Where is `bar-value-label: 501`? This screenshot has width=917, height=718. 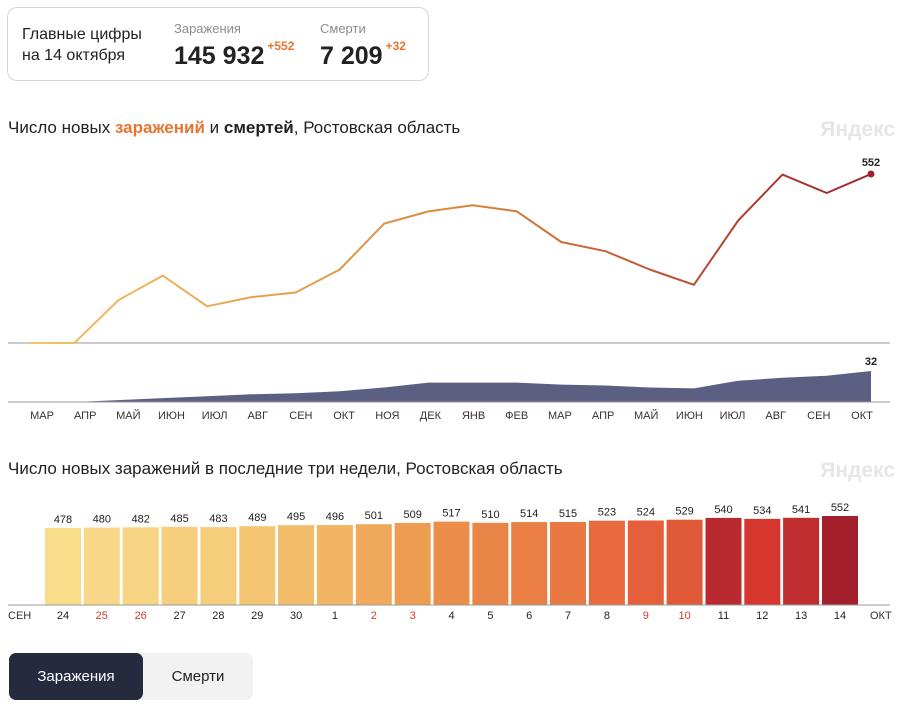
bar-value-label: 501 is located at coordinates (374, 516).